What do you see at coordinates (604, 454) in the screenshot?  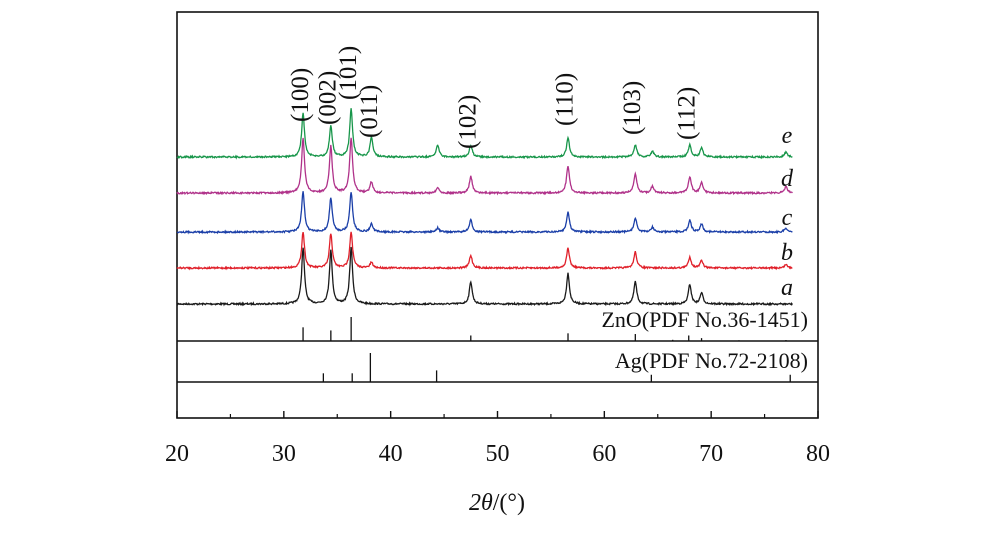 I see `x-tick-label: 60` at bounding box center [604, 454].